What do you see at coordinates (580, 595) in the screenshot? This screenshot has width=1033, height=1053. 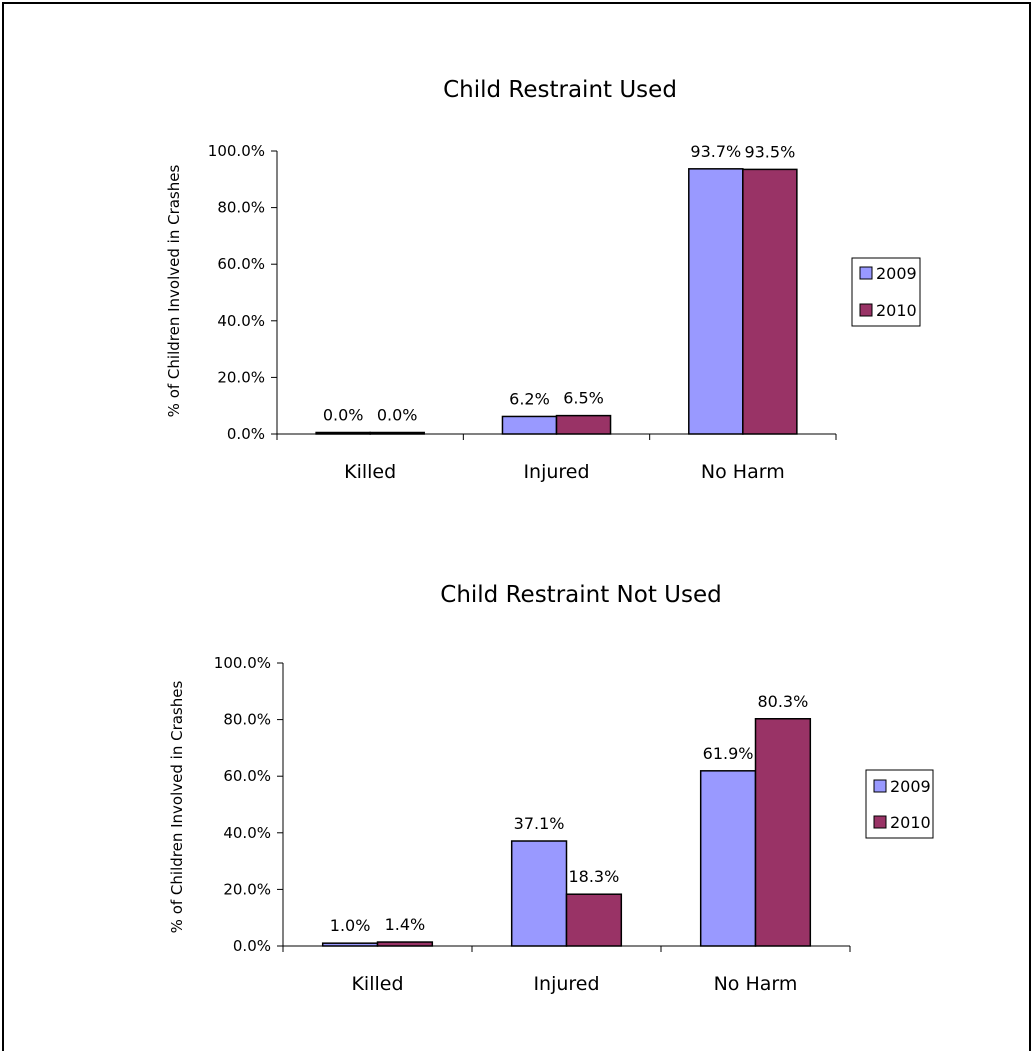 I see `chart-title: Child Restraint Not Used` at bounding box center [580, 595].